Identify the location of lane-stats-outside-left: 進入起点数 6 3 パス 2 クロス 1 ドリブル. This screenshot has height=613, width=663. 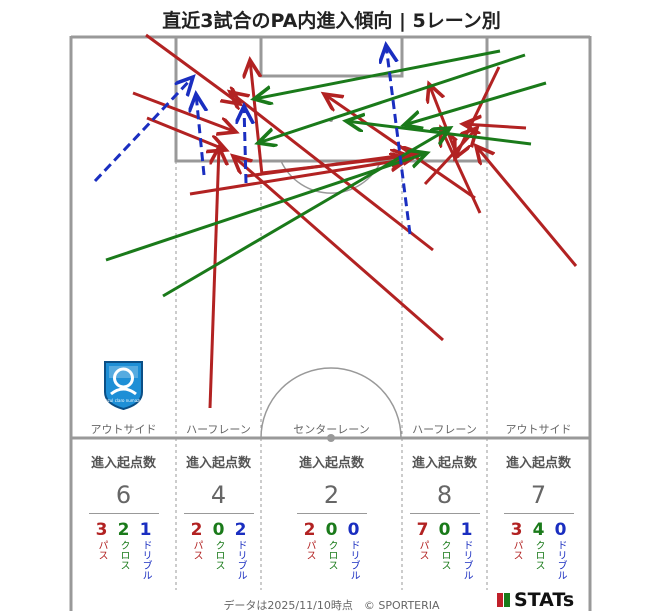
(123, 516).